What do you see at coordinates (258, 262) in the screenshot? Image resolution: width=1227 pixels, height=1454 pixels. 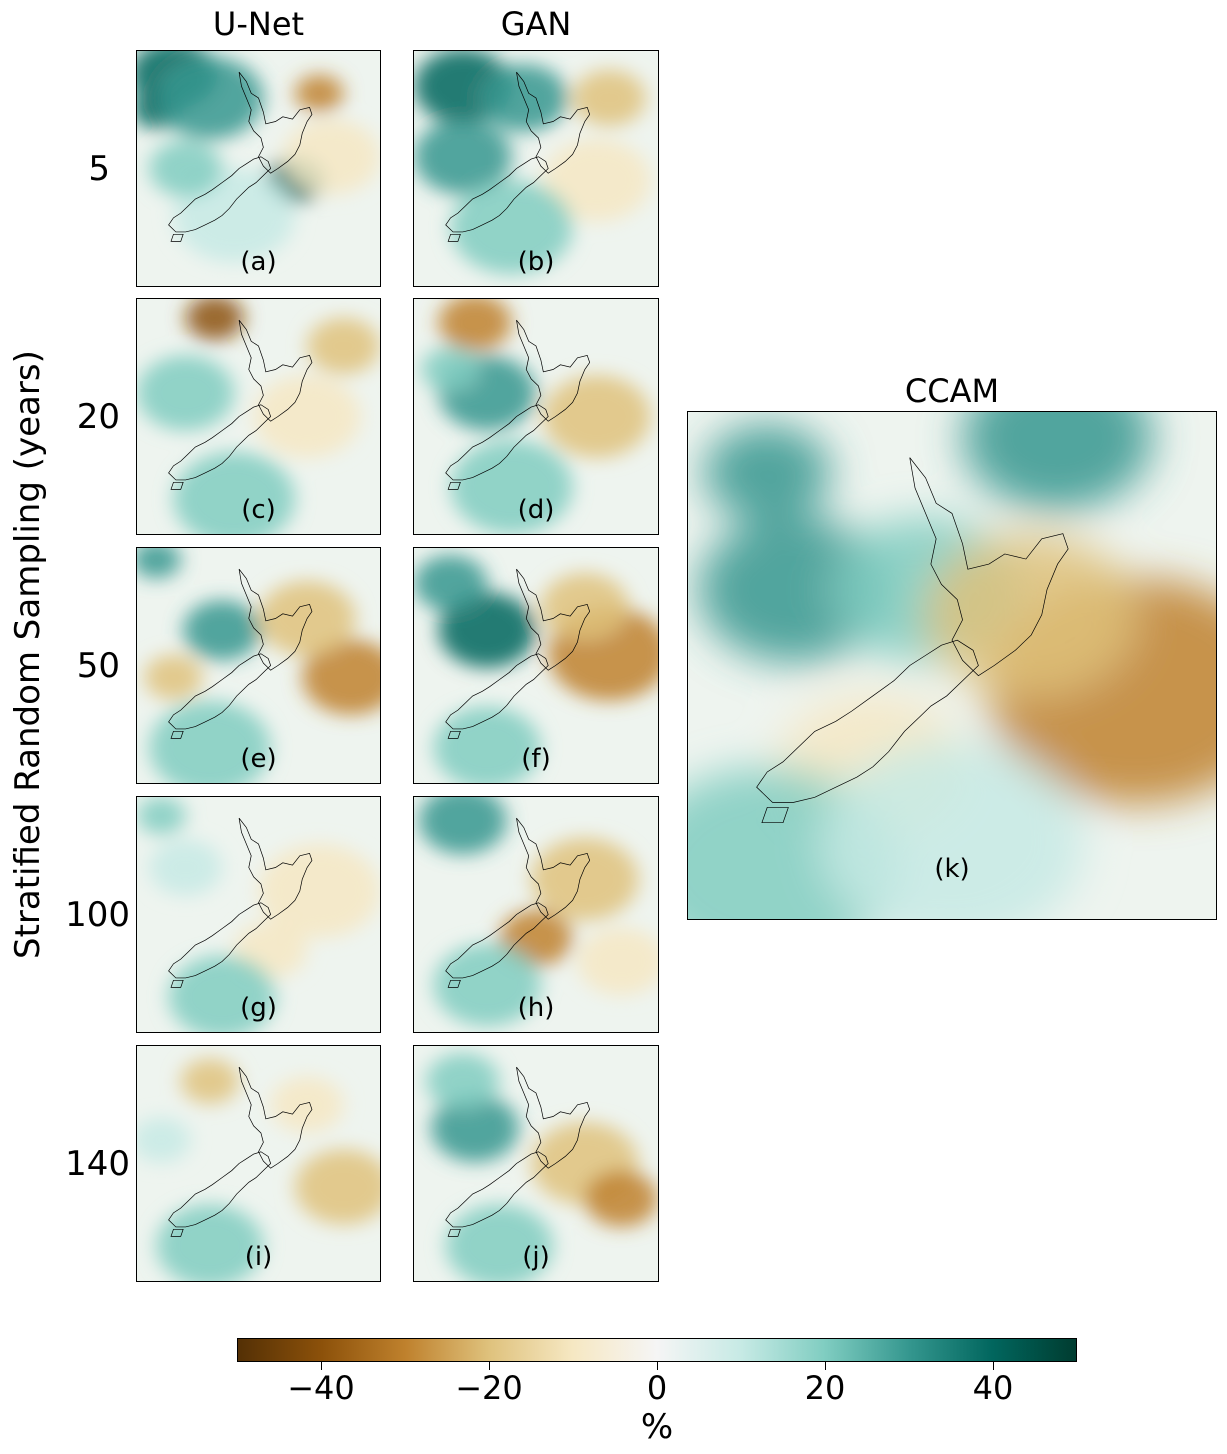 I see `panel-label: (a)` at bounding box center [258, 262].